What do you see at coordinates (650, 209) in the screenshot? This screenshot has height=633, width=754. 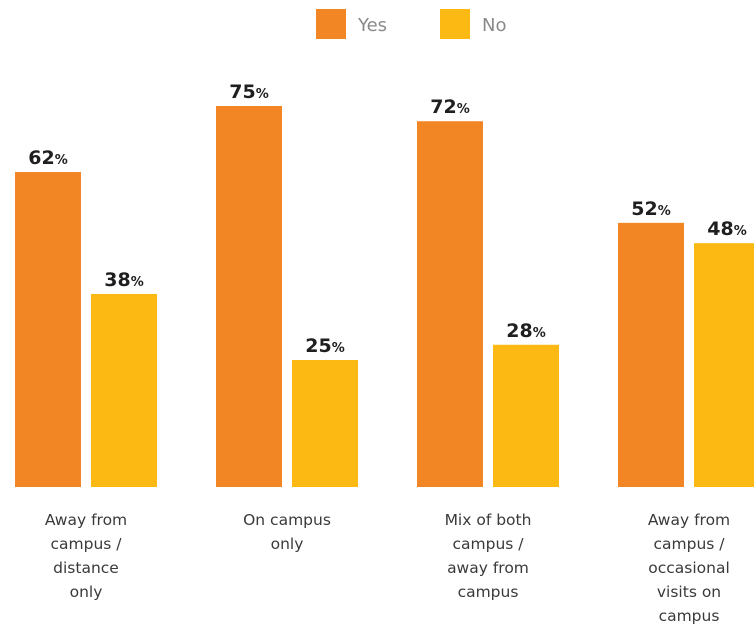 I see `value-label-yes-3: 52%` at bounding box center [650, 209].